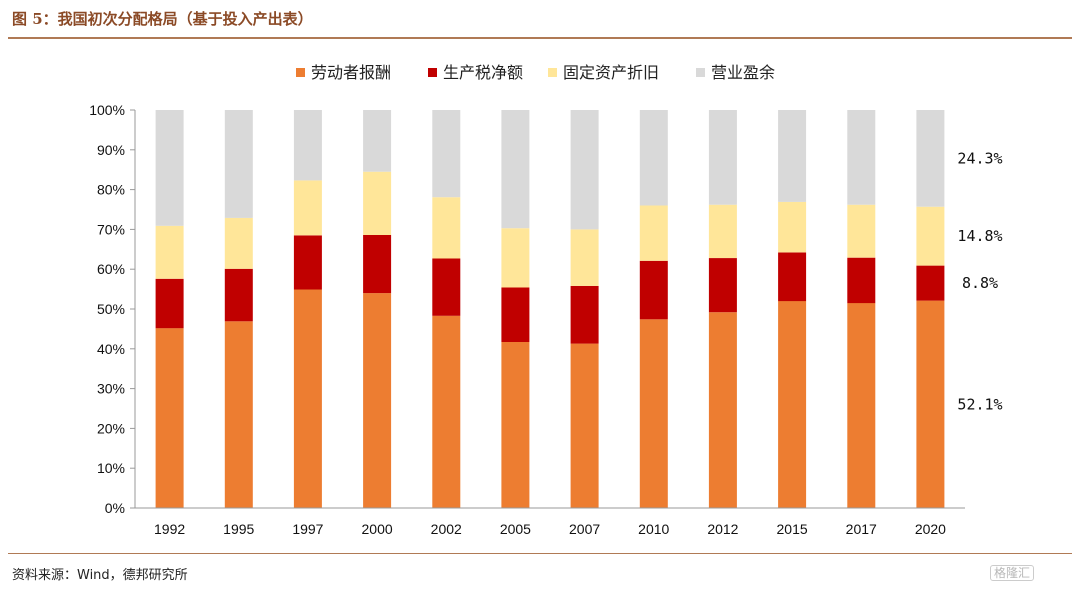  What do you see at coordinates (111, 150) in the screenshot?
I see `y-tick-label: 90%` at bounding box center [111, 150].